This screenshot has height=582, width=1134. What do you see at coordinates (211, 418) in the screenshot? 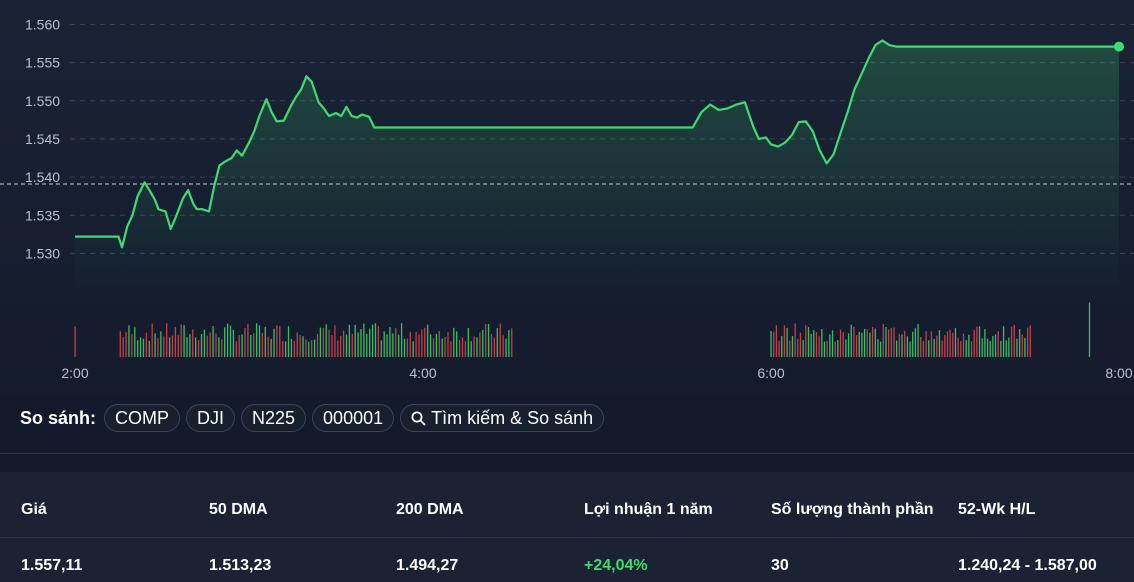
I see `compare-chip-dji: DJI` at bounding box center [211, 418].